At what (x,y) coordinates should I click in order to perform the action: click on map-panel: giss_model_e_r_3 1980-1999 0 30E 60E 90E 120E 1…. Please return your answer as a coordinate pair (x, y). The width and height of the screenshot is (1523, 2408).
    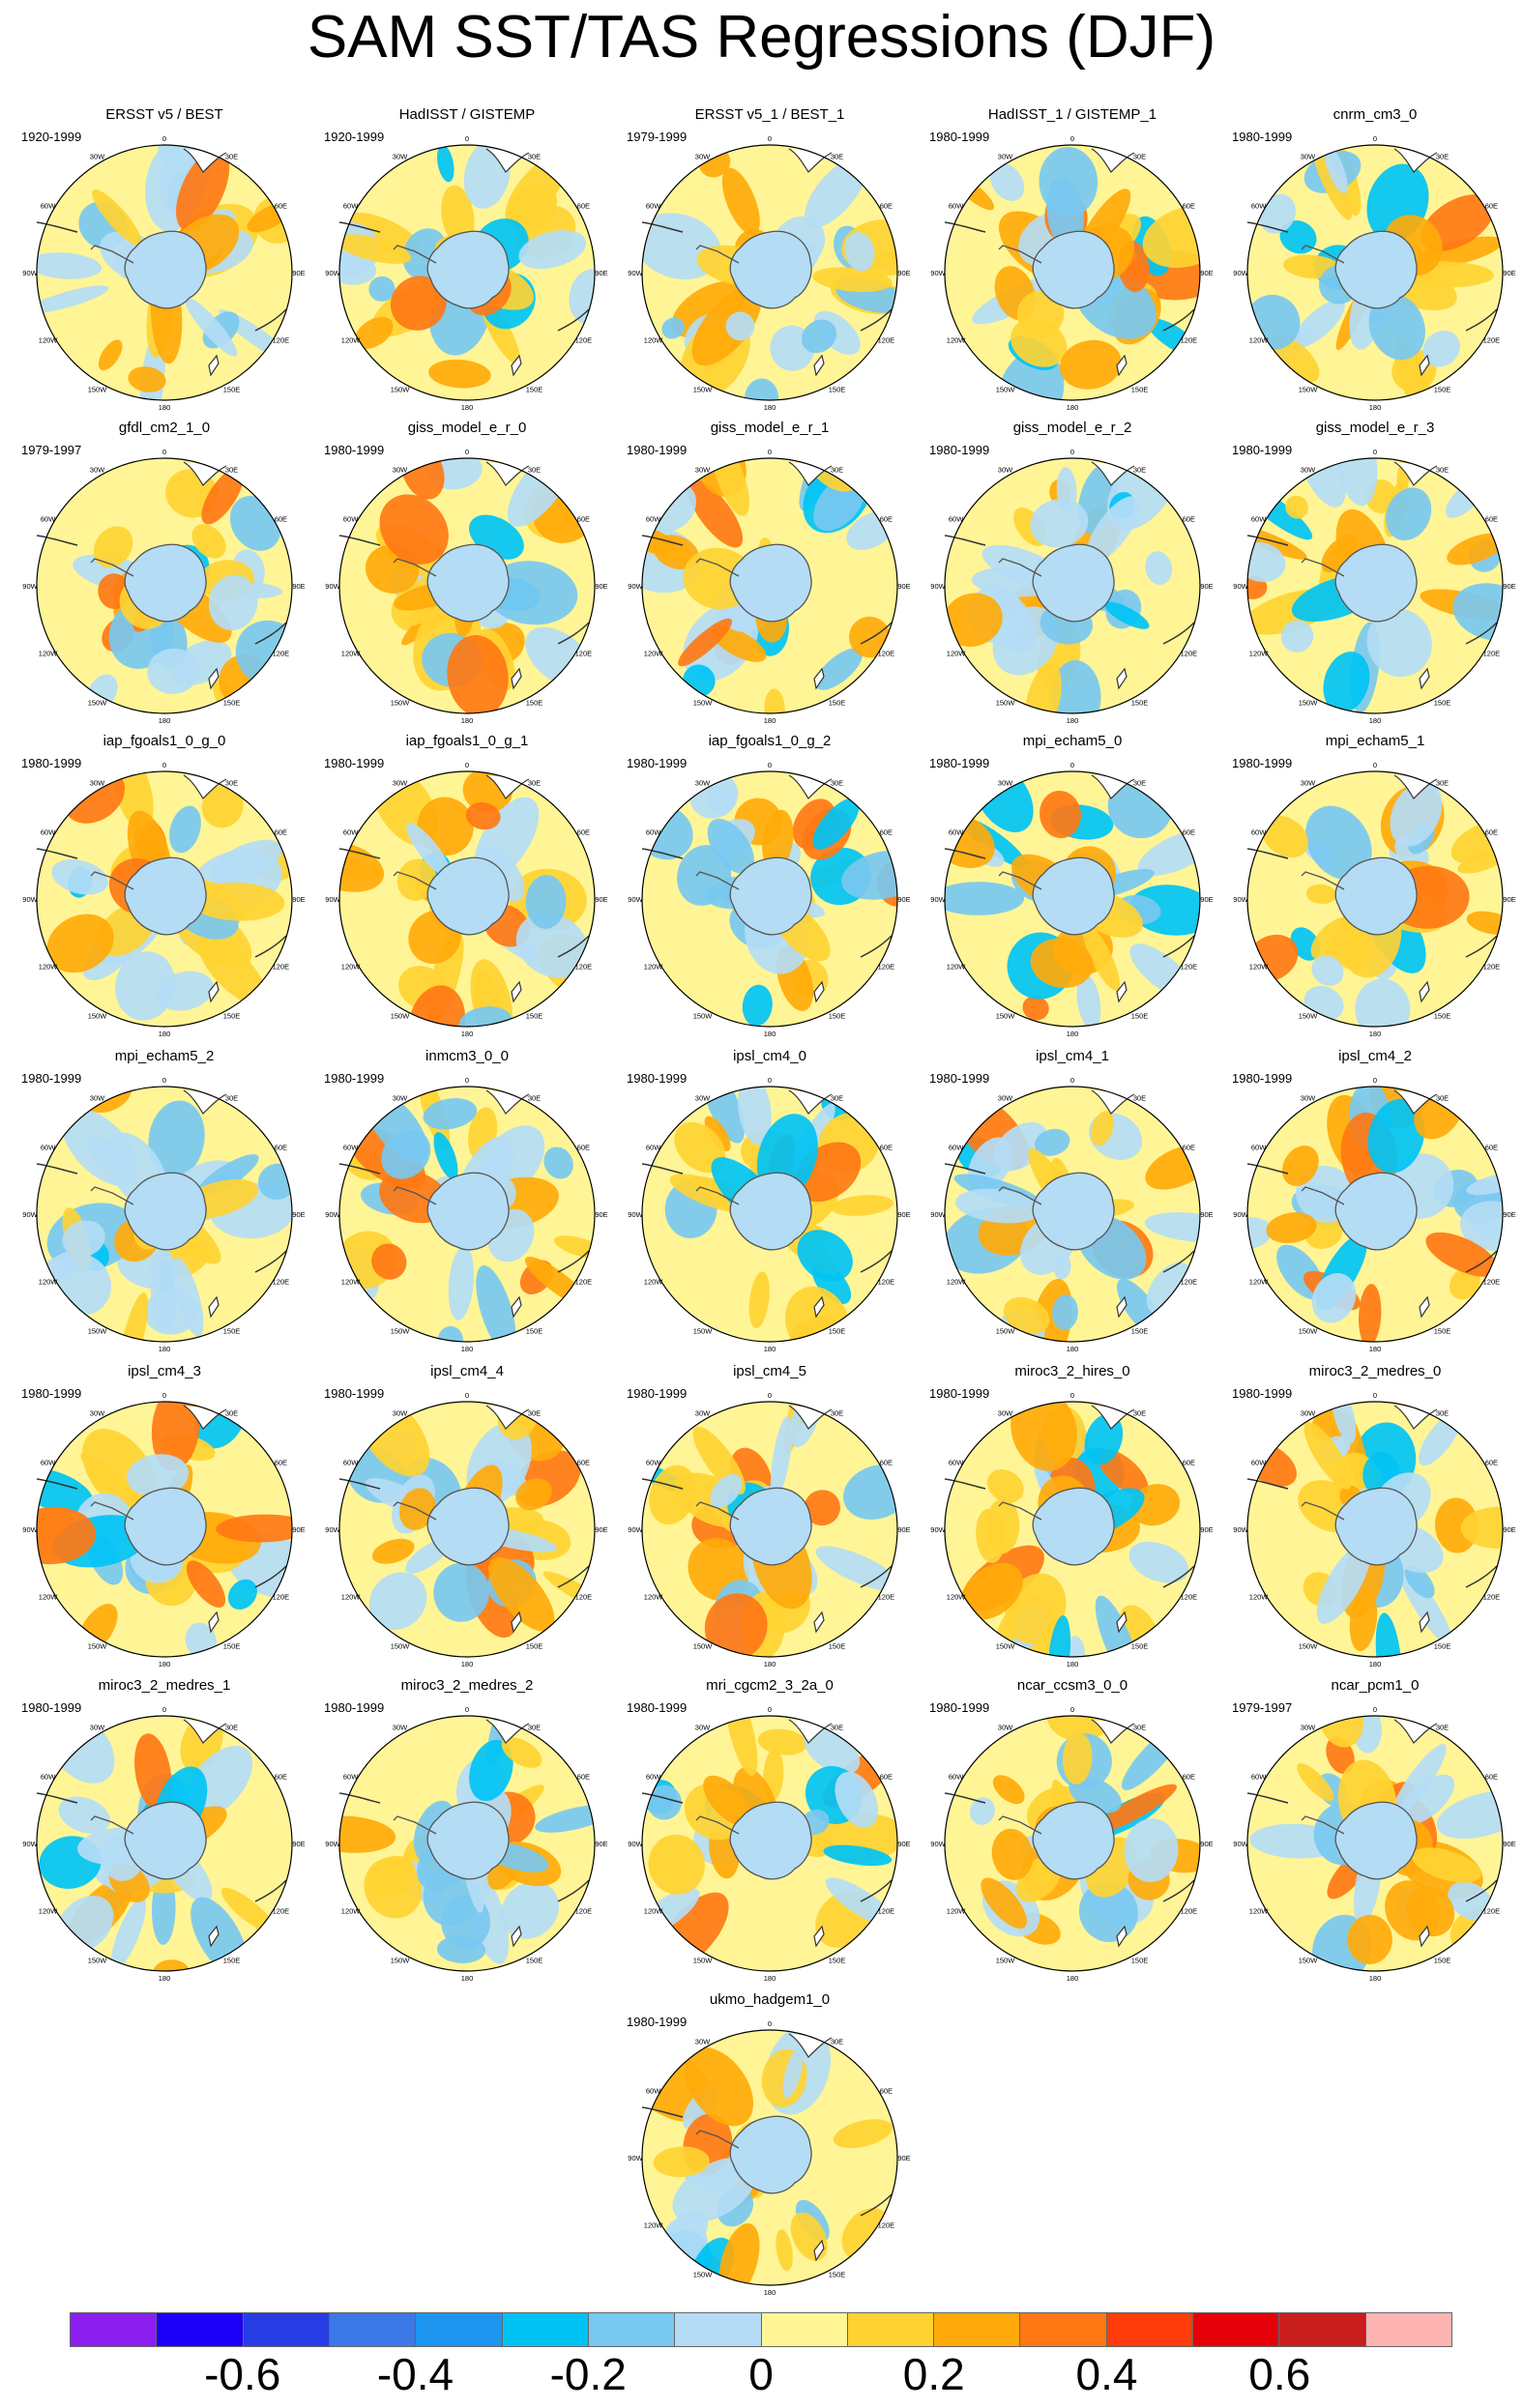
    Looking at the image, I should click on (1375, 572).